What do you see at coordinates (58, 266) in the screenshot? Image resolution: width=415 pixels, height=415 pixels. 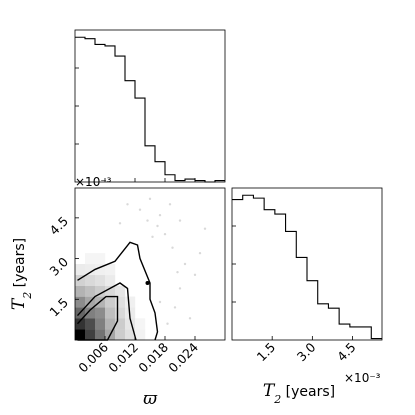 I see `t2-ticklabel-1: 3.0` at bounding box center [58, 266].